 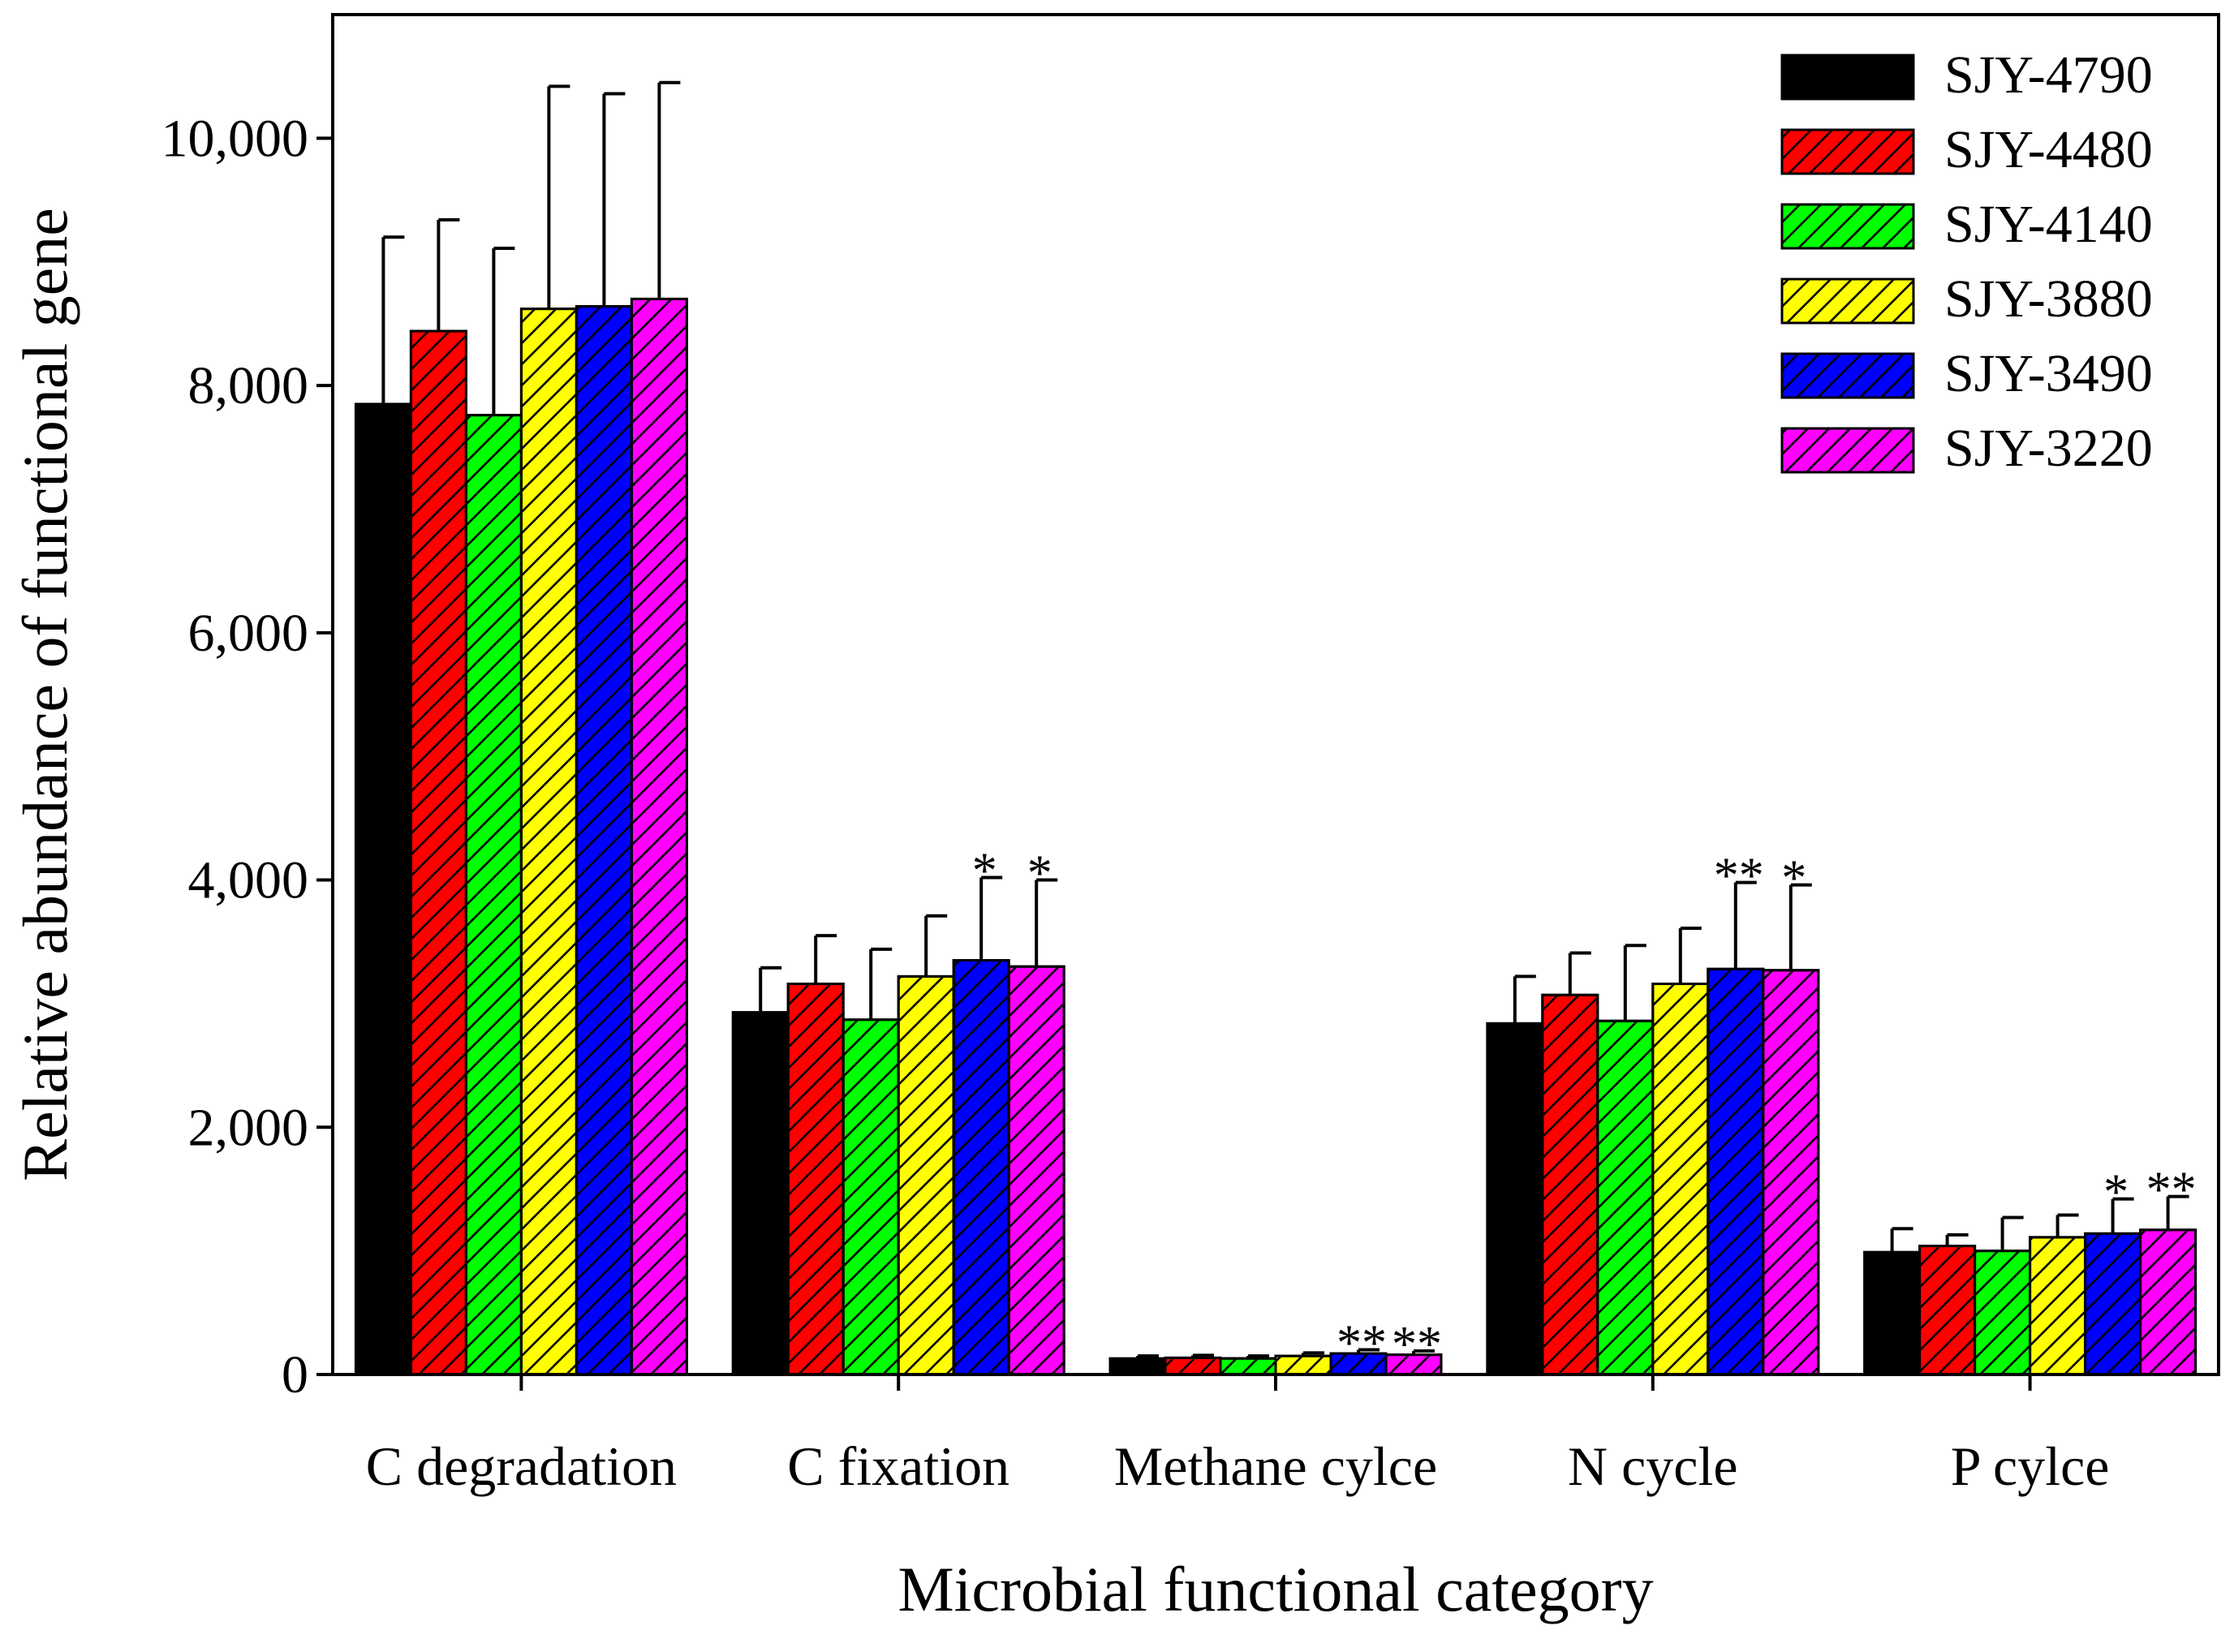 What do you see at coordinates (1653, 1466) in the screenshot?
I see `x-tick-label: N cycle` at bounding box center [1653, 1466].